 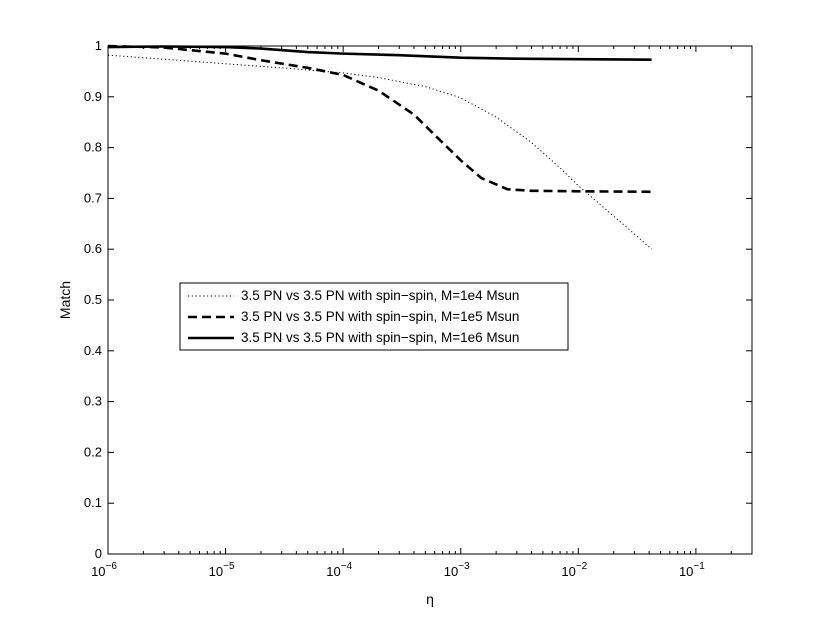 I want to click on y-tick-label: 1, so click(x=98, y=45).